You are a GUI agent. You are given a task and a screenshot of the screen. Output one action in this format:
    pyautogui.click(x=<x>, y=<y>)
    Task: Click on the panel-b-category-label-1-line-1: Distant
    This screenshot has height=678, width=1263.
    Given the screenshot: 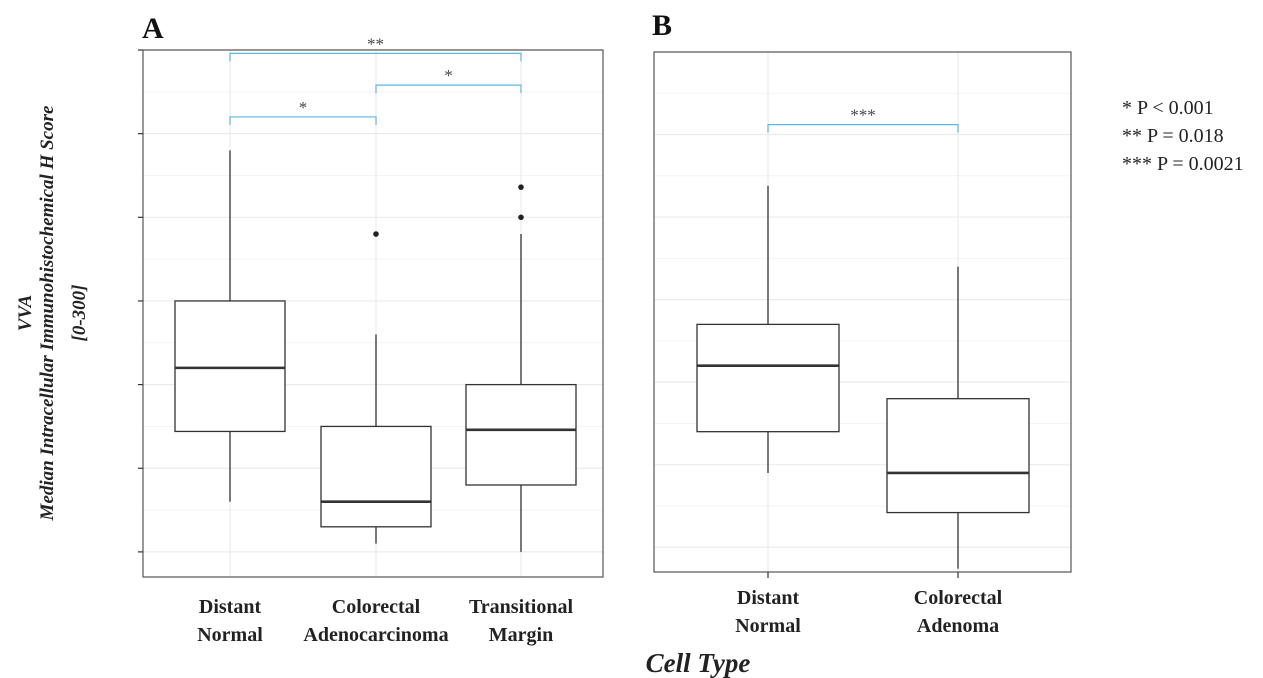 What is the action you would take?
    pyautogui.click(x=768, y=598)
    